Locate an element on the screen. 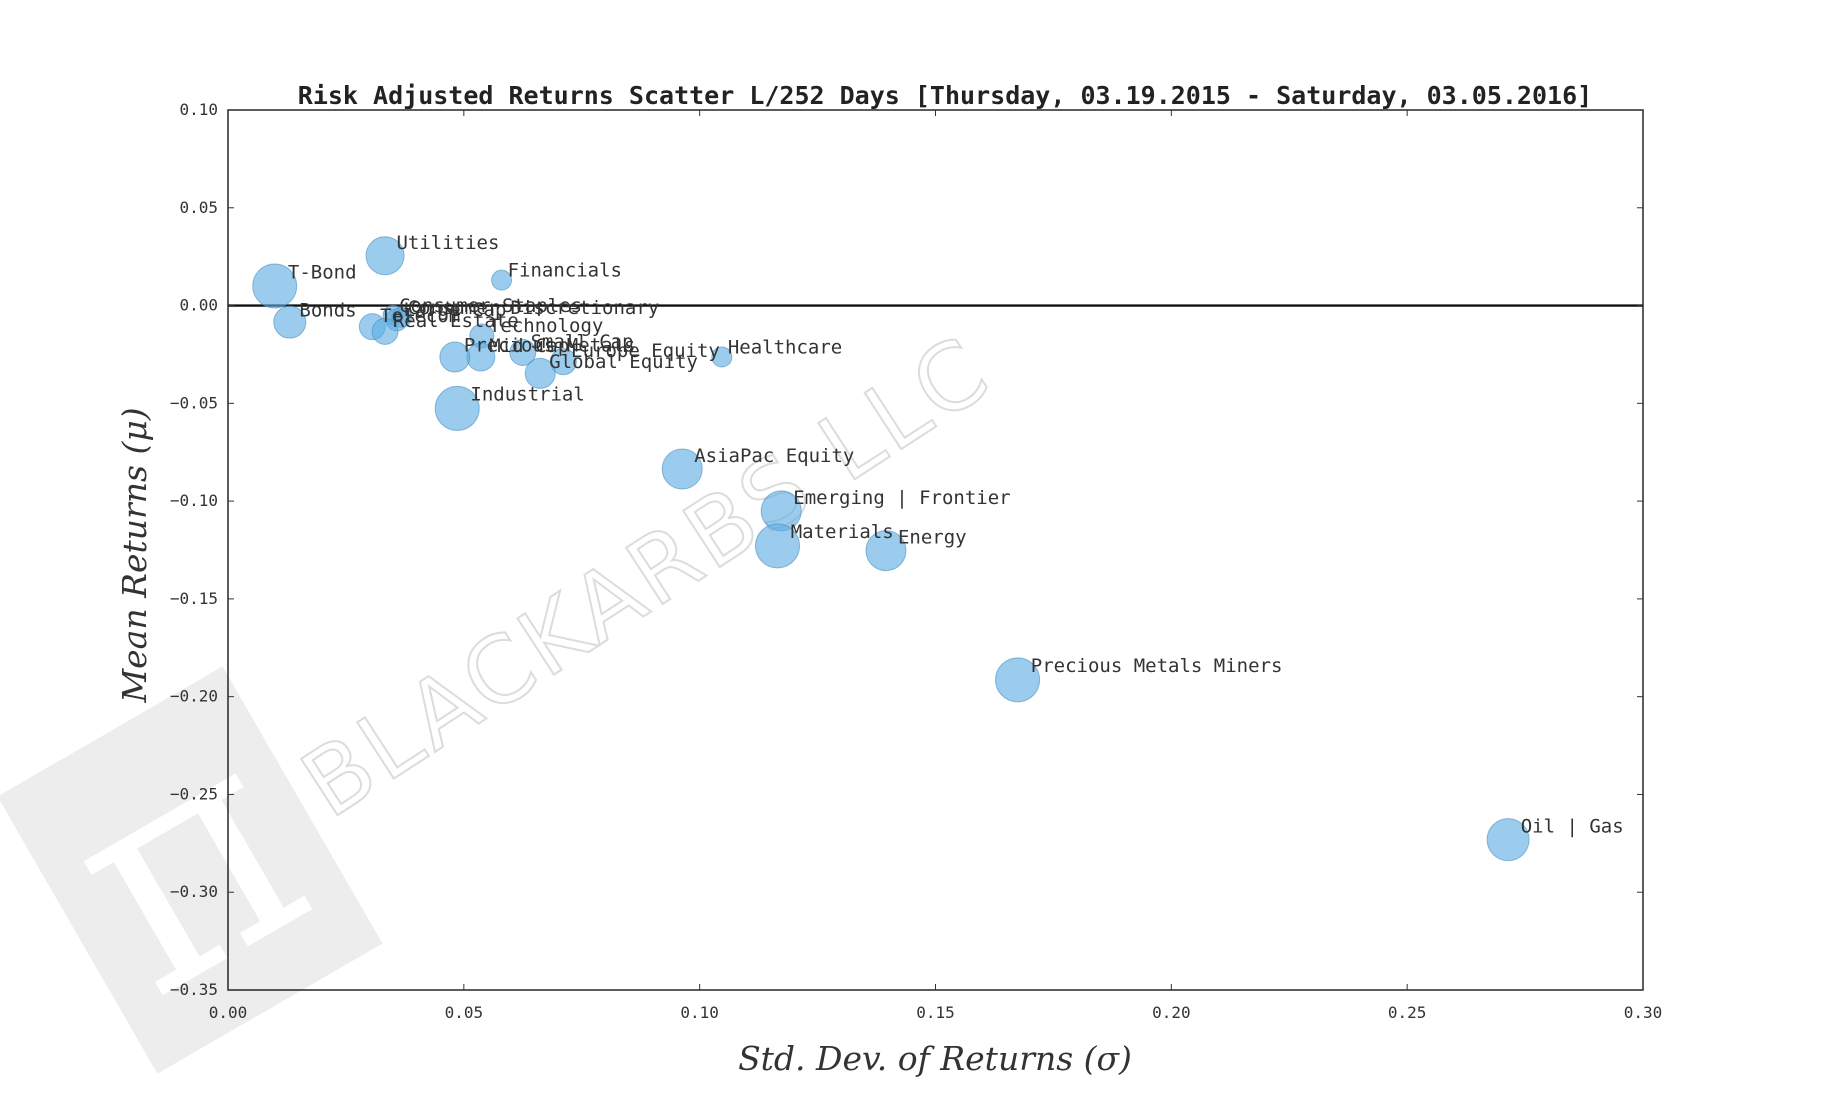 The width and height of the screenshot is (1825, 1100). point-label: Industrial is located at coordinates (527, 395).